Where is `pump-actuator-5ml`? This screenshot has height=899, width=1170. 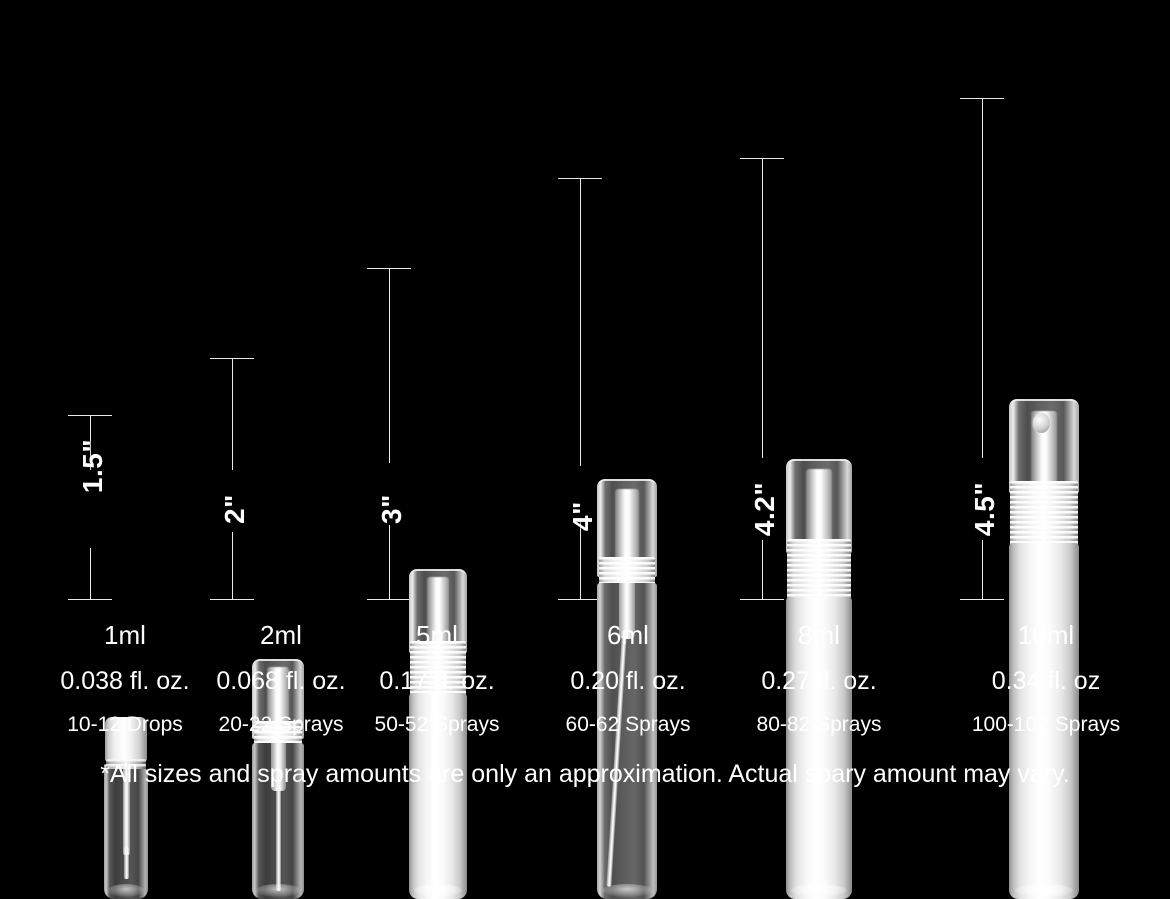
pump-actuator-5ml is located at coordinates (438, 613).